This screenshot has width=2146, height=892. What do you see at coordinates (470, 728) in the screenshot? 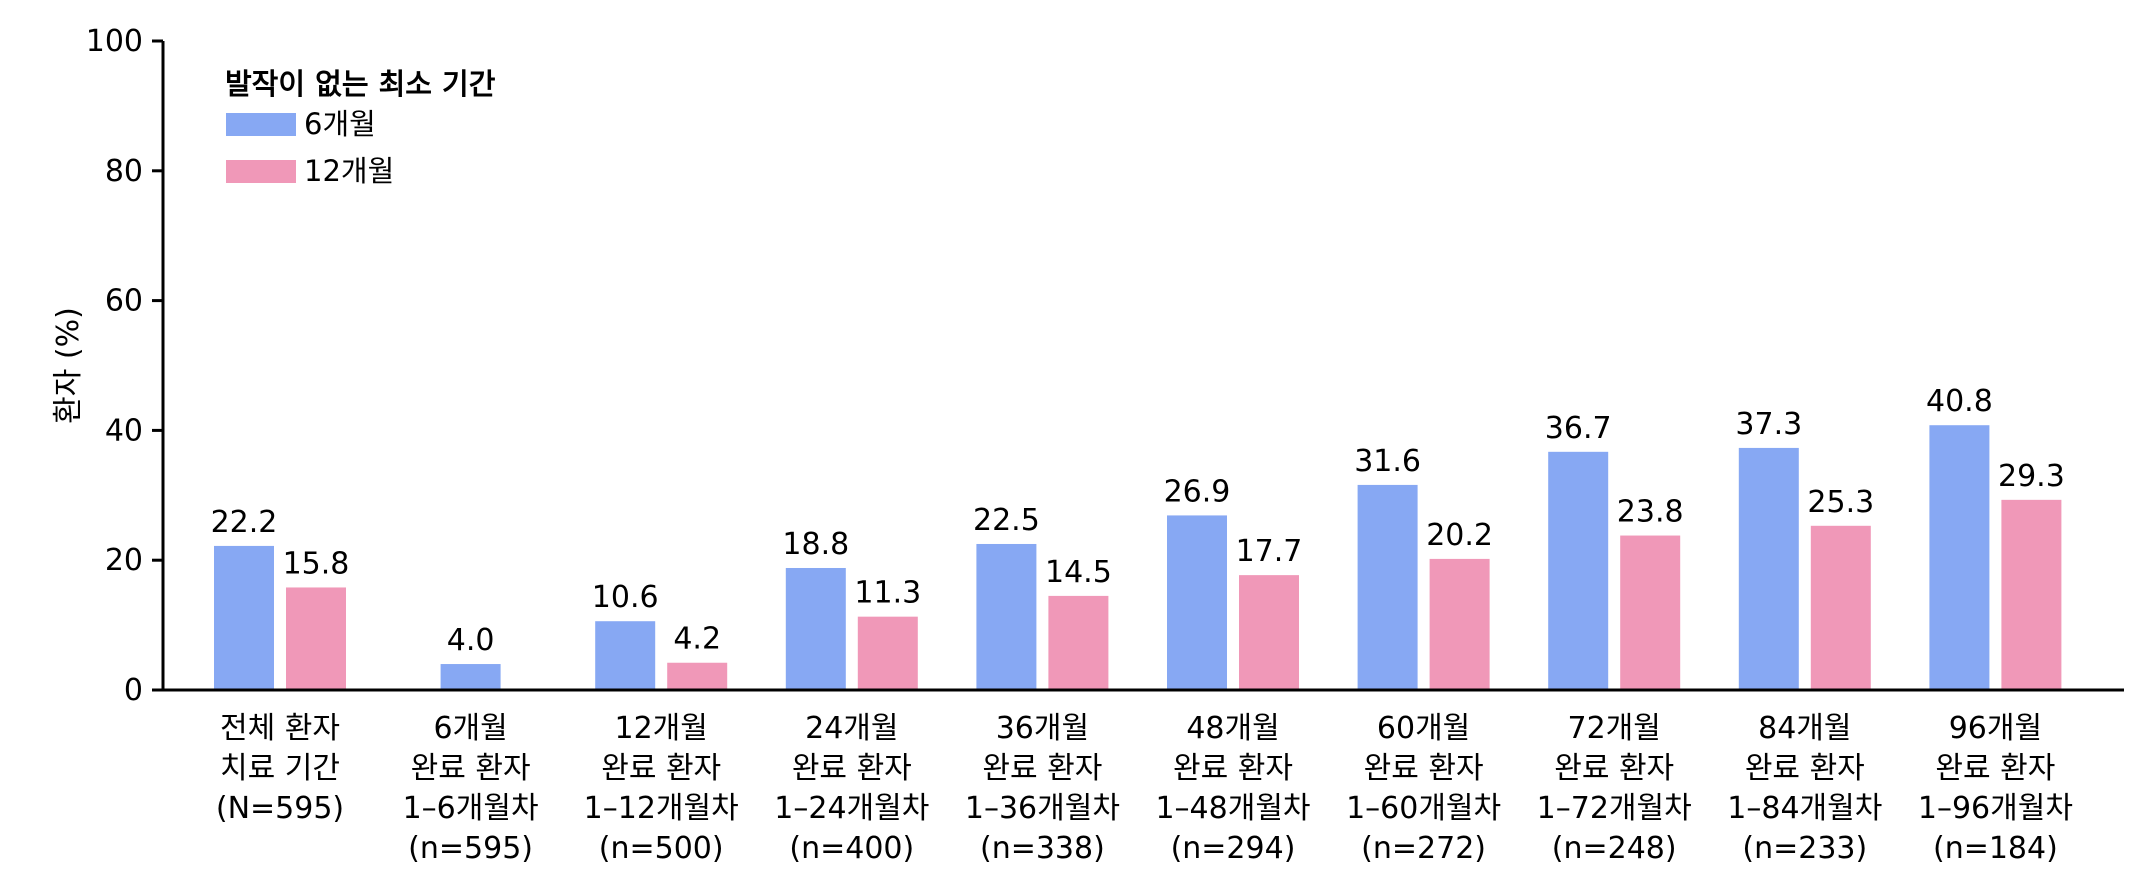
I see `x-category-label-line: 6개월` at bounding box center [470, 728].